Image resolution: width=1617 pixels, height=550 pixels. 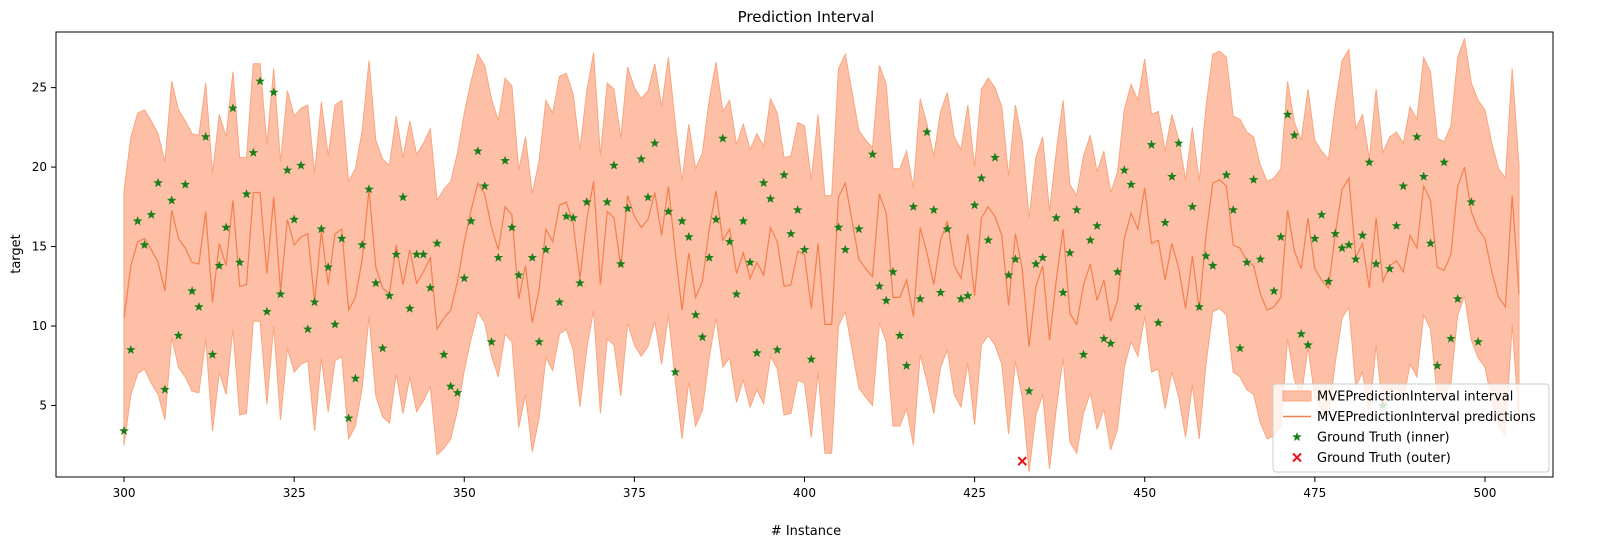 What do you see at coordinates (1144, 493) in the screenshot?
I see `x-tick-label: 450` at bounding box center [1144, 493].